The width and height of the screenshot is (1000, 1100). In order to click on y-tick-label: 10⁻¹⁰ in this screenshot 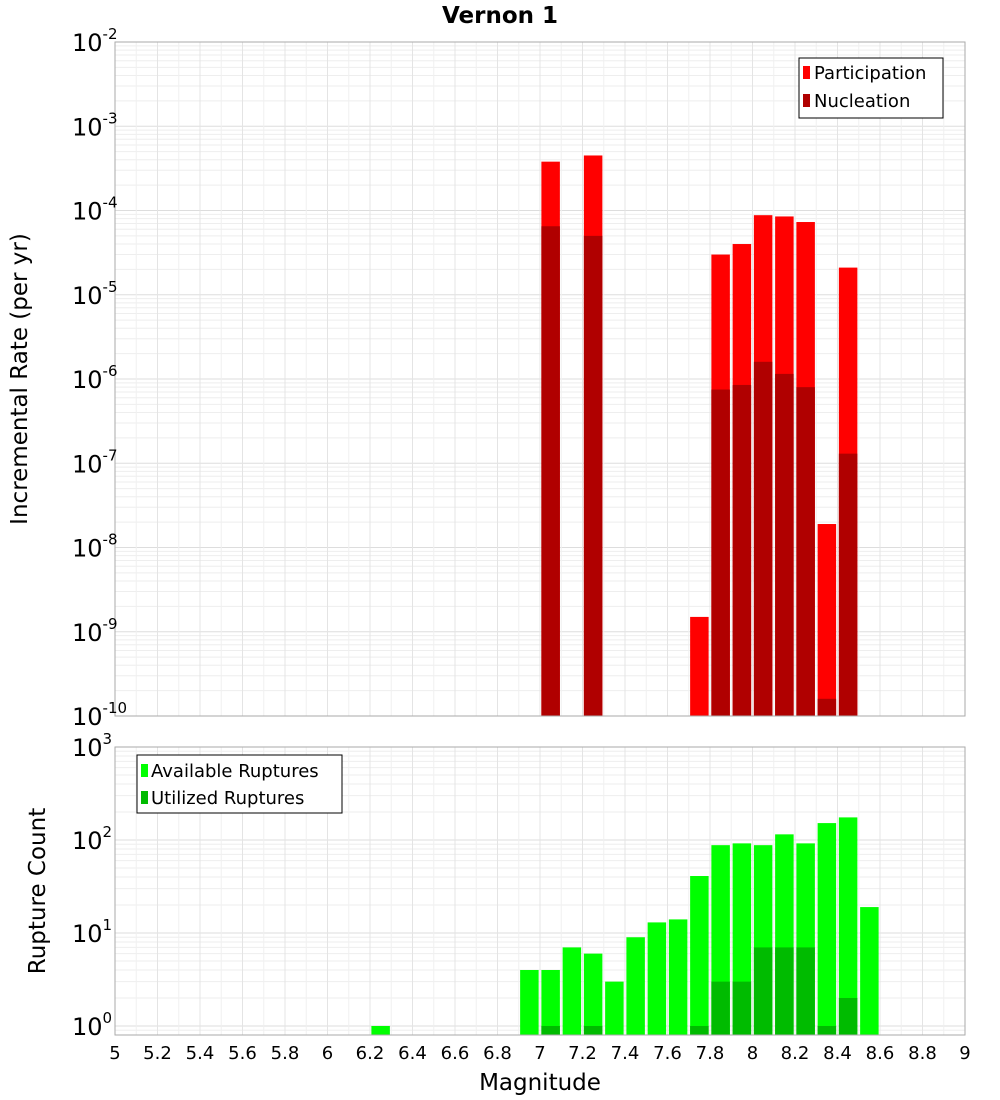, I will do `click(99, 715)`.